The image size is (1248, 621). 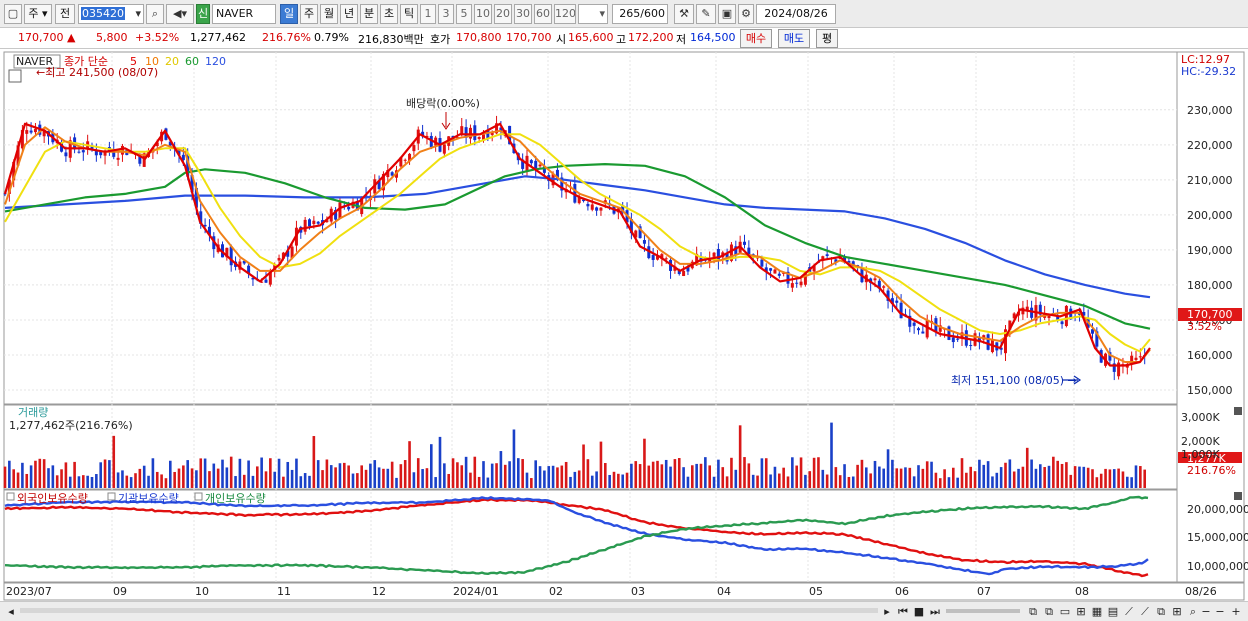 I want to click on tool-icon-8: ⊞, so click(x=1177, y=611).